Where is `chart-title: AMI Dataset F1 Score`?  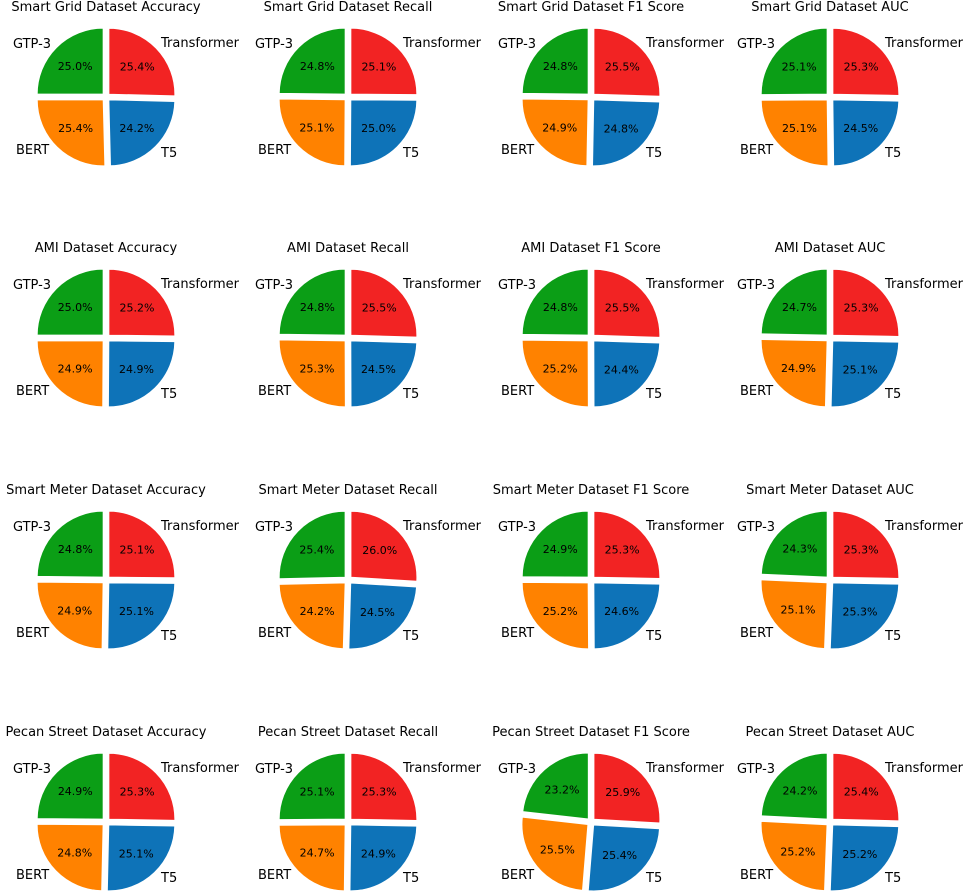
chart-title: AMI Dataset F1 Score is located at coordinates (590, 248).